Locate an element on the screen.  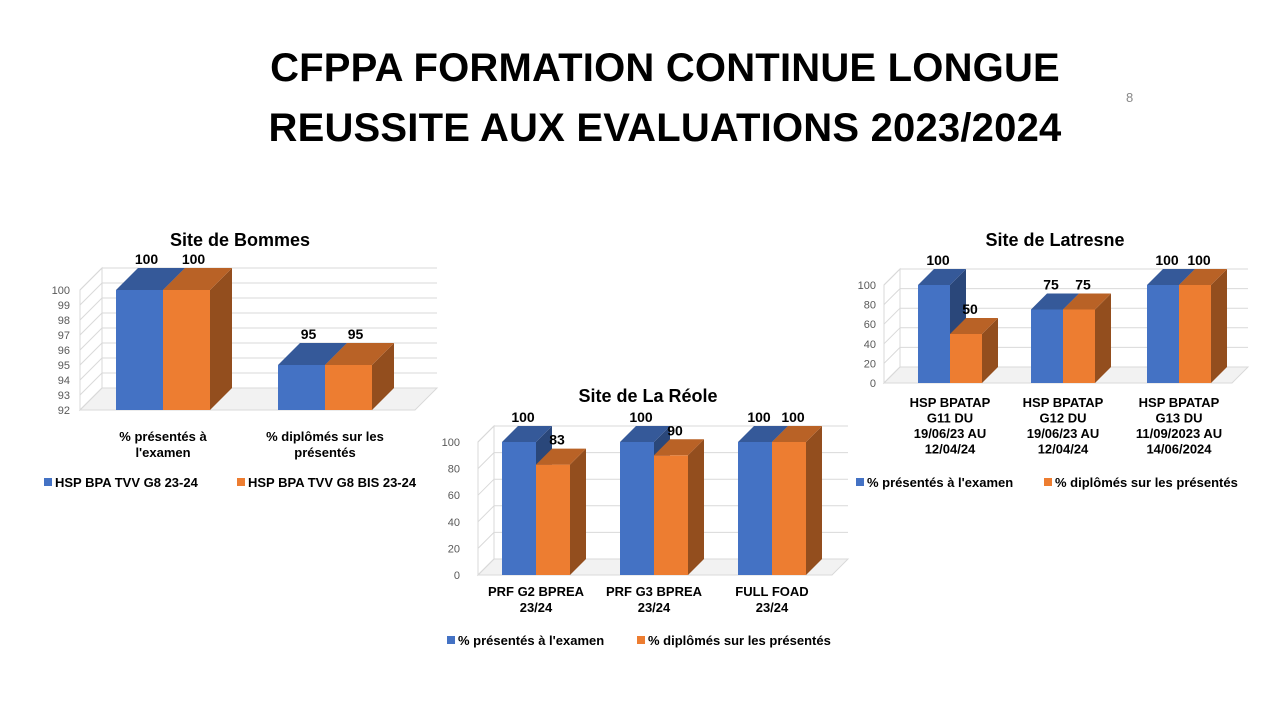
category-label: % diplômés sur les is located at coordinates (325, 436).